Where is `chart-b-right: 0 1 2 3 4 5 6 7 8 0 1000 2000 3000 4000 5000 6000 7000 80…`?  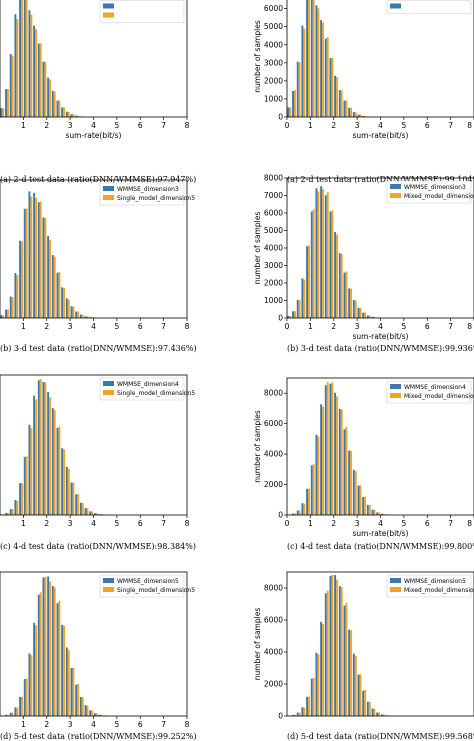
chart-b-right: 0 1 2 3 4 5 6 7 8 0 1000 2000 3000 4000 5000 6000 7000 80… is located at coordinates (363, 263).